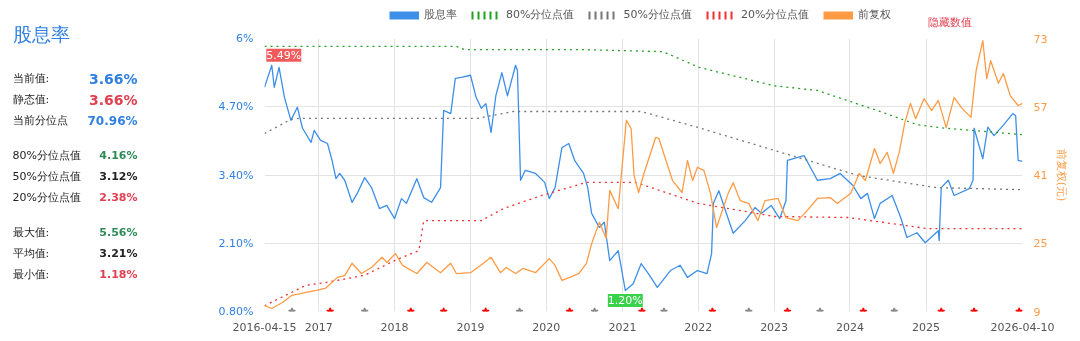  What do you see at coordinates (112, 120) in the screenshot?
I see `text: 70.96%` at bounding box center [112, 120].